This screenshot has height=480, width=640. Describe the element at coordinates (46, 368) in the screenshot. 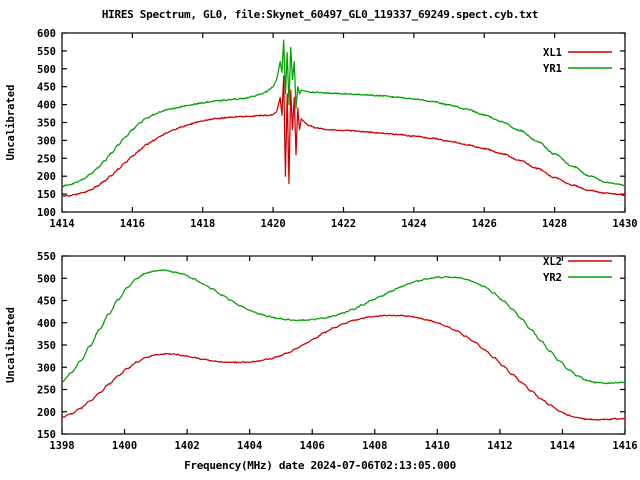

I see `bottom-ytick-label: 300` at that location.